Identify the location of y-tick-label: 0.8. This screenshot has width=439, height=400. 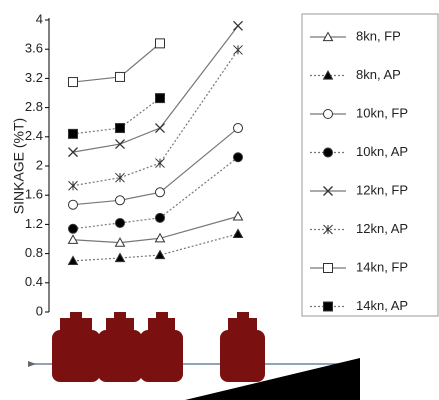
(34, 252).